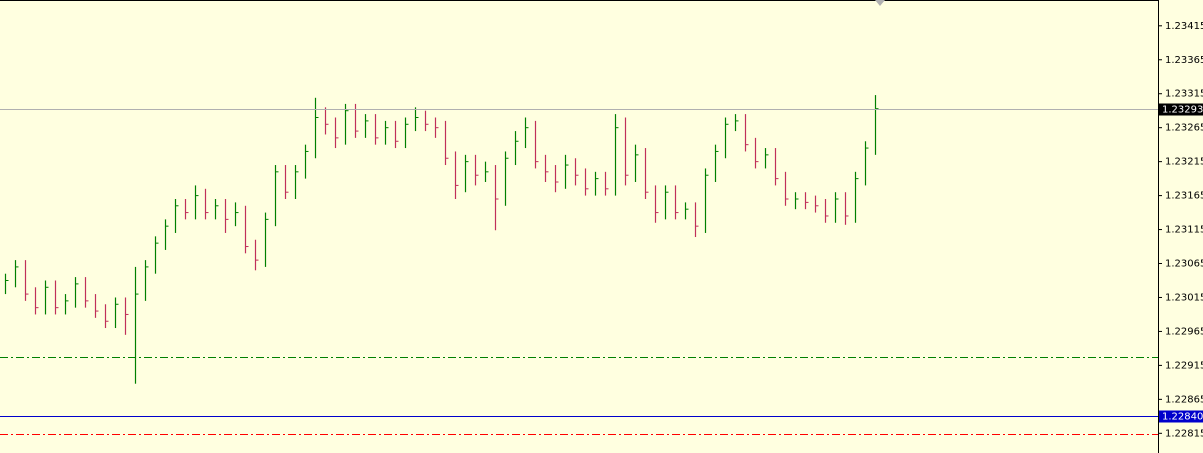 This screenshot has height=453, width=1203. I want to click on y-tick-label: 1.23215, so click(1184, 162).